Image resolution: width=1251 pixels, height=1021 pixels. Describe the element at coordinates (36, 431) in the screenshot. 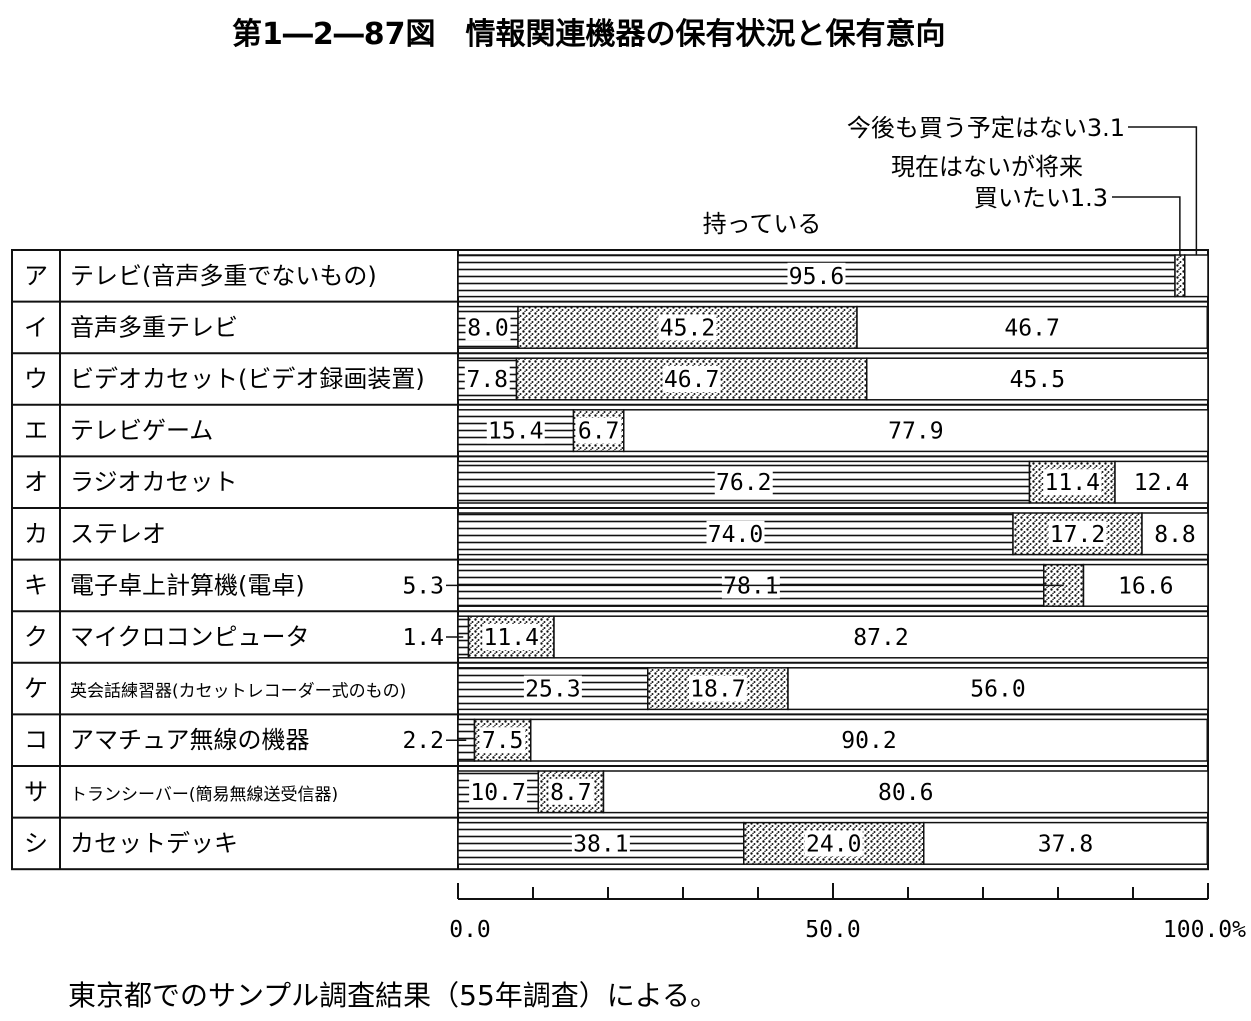

I see `row-key: エ` at that location.